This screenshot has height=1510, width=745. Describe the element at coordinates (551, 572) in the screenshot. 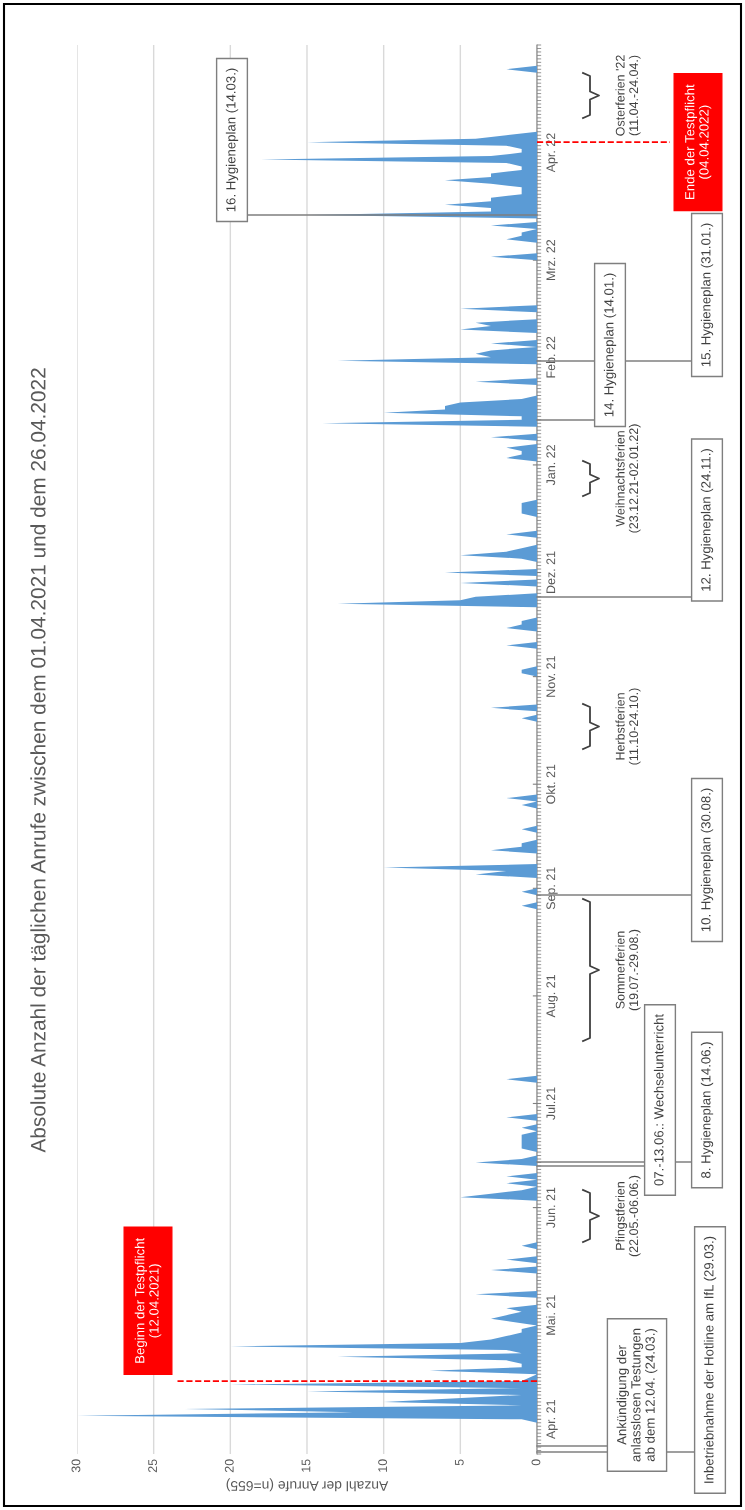

I see `y-tick-label: Dez. 21` at that location.